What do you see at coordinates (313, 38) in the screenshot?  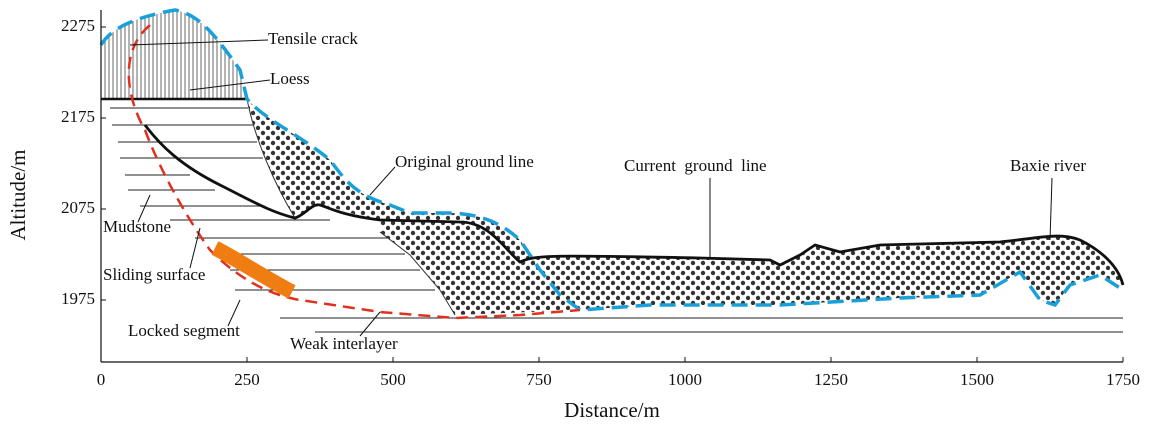 I see `annotation: Tensile crack` at bounding box center [313, 38].